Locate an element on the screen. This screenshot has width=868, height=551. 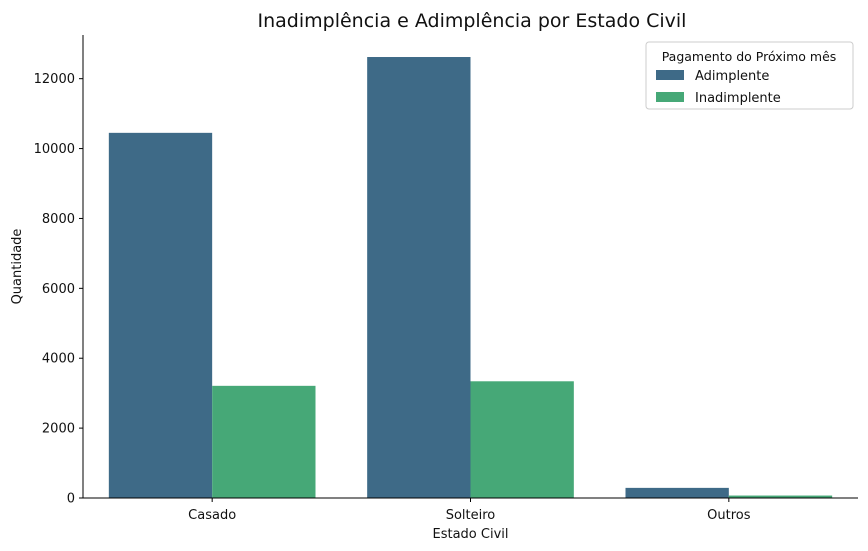
y-tick-label: 6000 is located at coordinates (58, 289).